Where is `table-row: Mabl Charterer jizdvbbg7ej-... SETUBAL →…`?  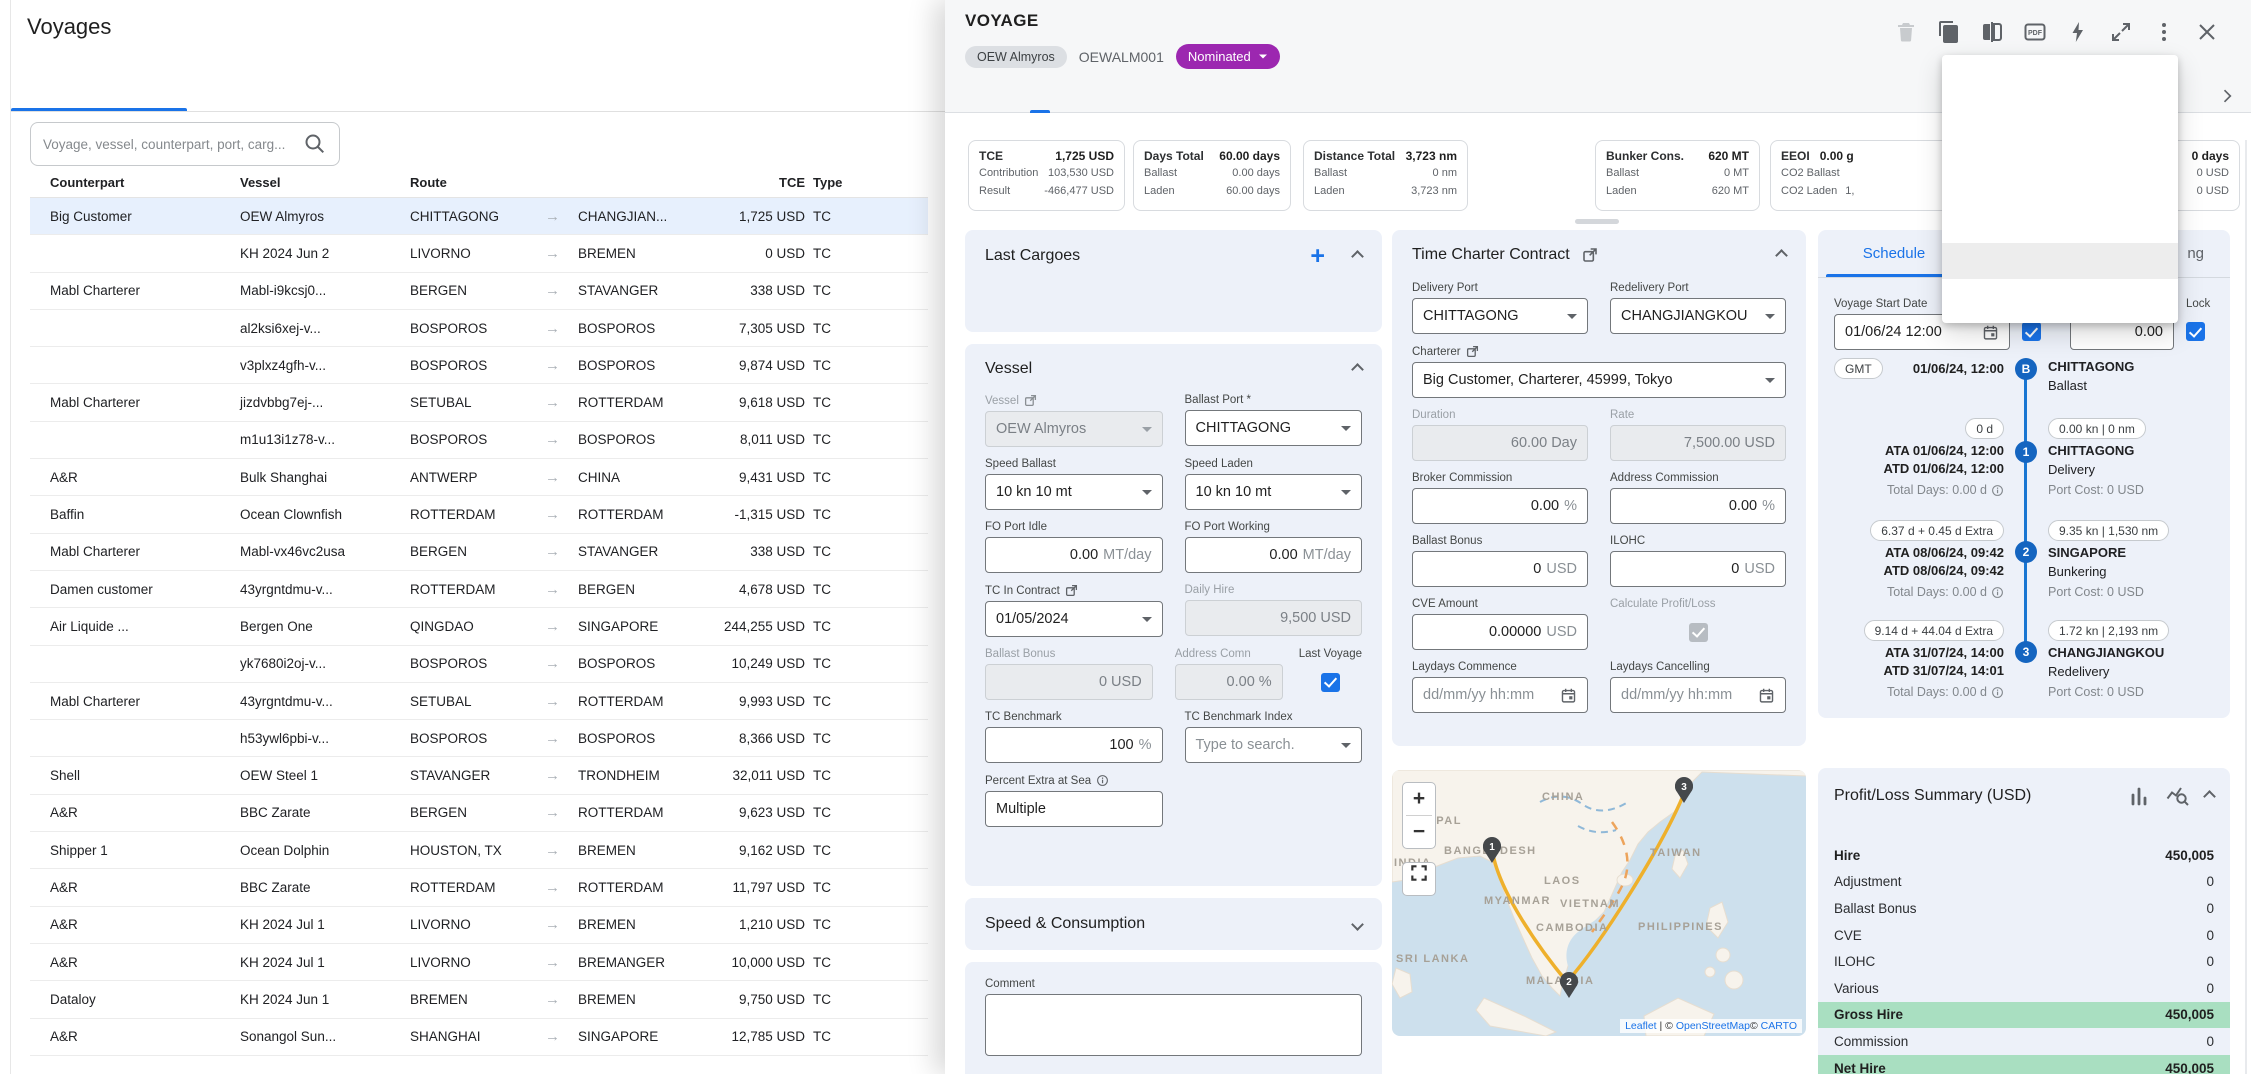 table-row: Mabl Charterer jizdvbbg7ej-... SETUBAL →… is located at coordinates (479, 403).